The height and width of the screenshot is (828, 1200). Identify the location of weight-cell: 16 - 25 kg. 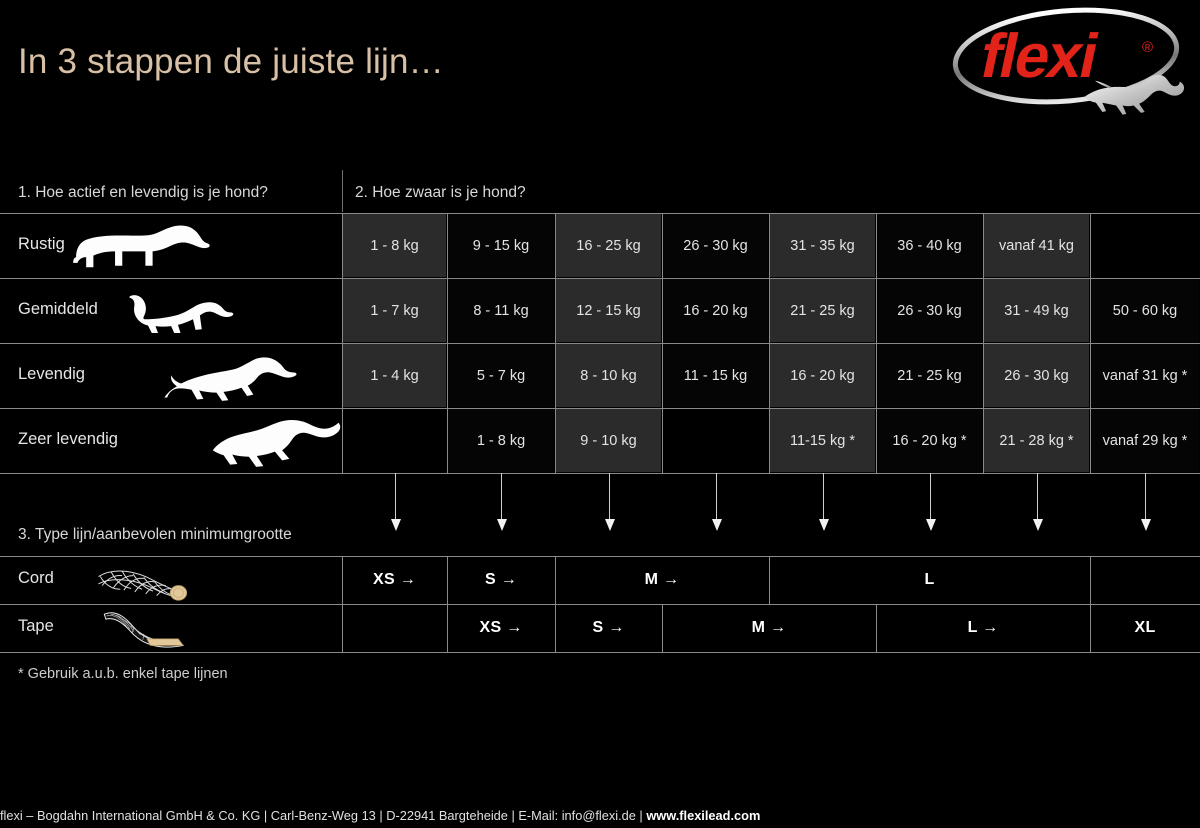
(608, 245).